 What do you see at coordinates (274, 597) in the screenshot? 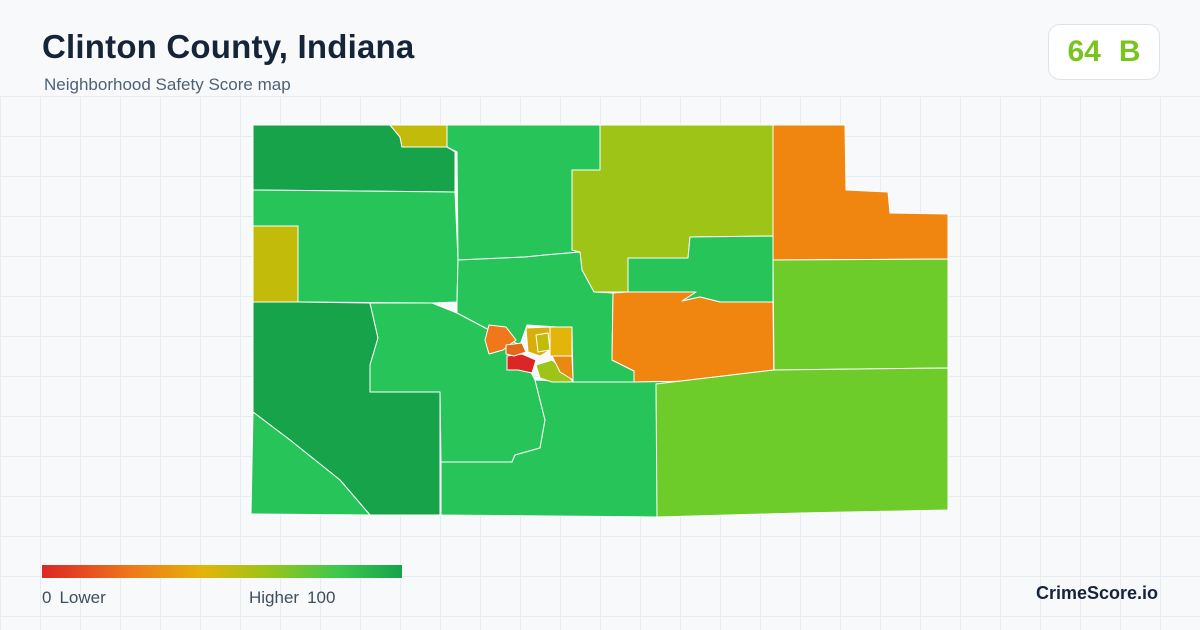
I see `legend-max-label: Higher` at bounding box center [274, 597].